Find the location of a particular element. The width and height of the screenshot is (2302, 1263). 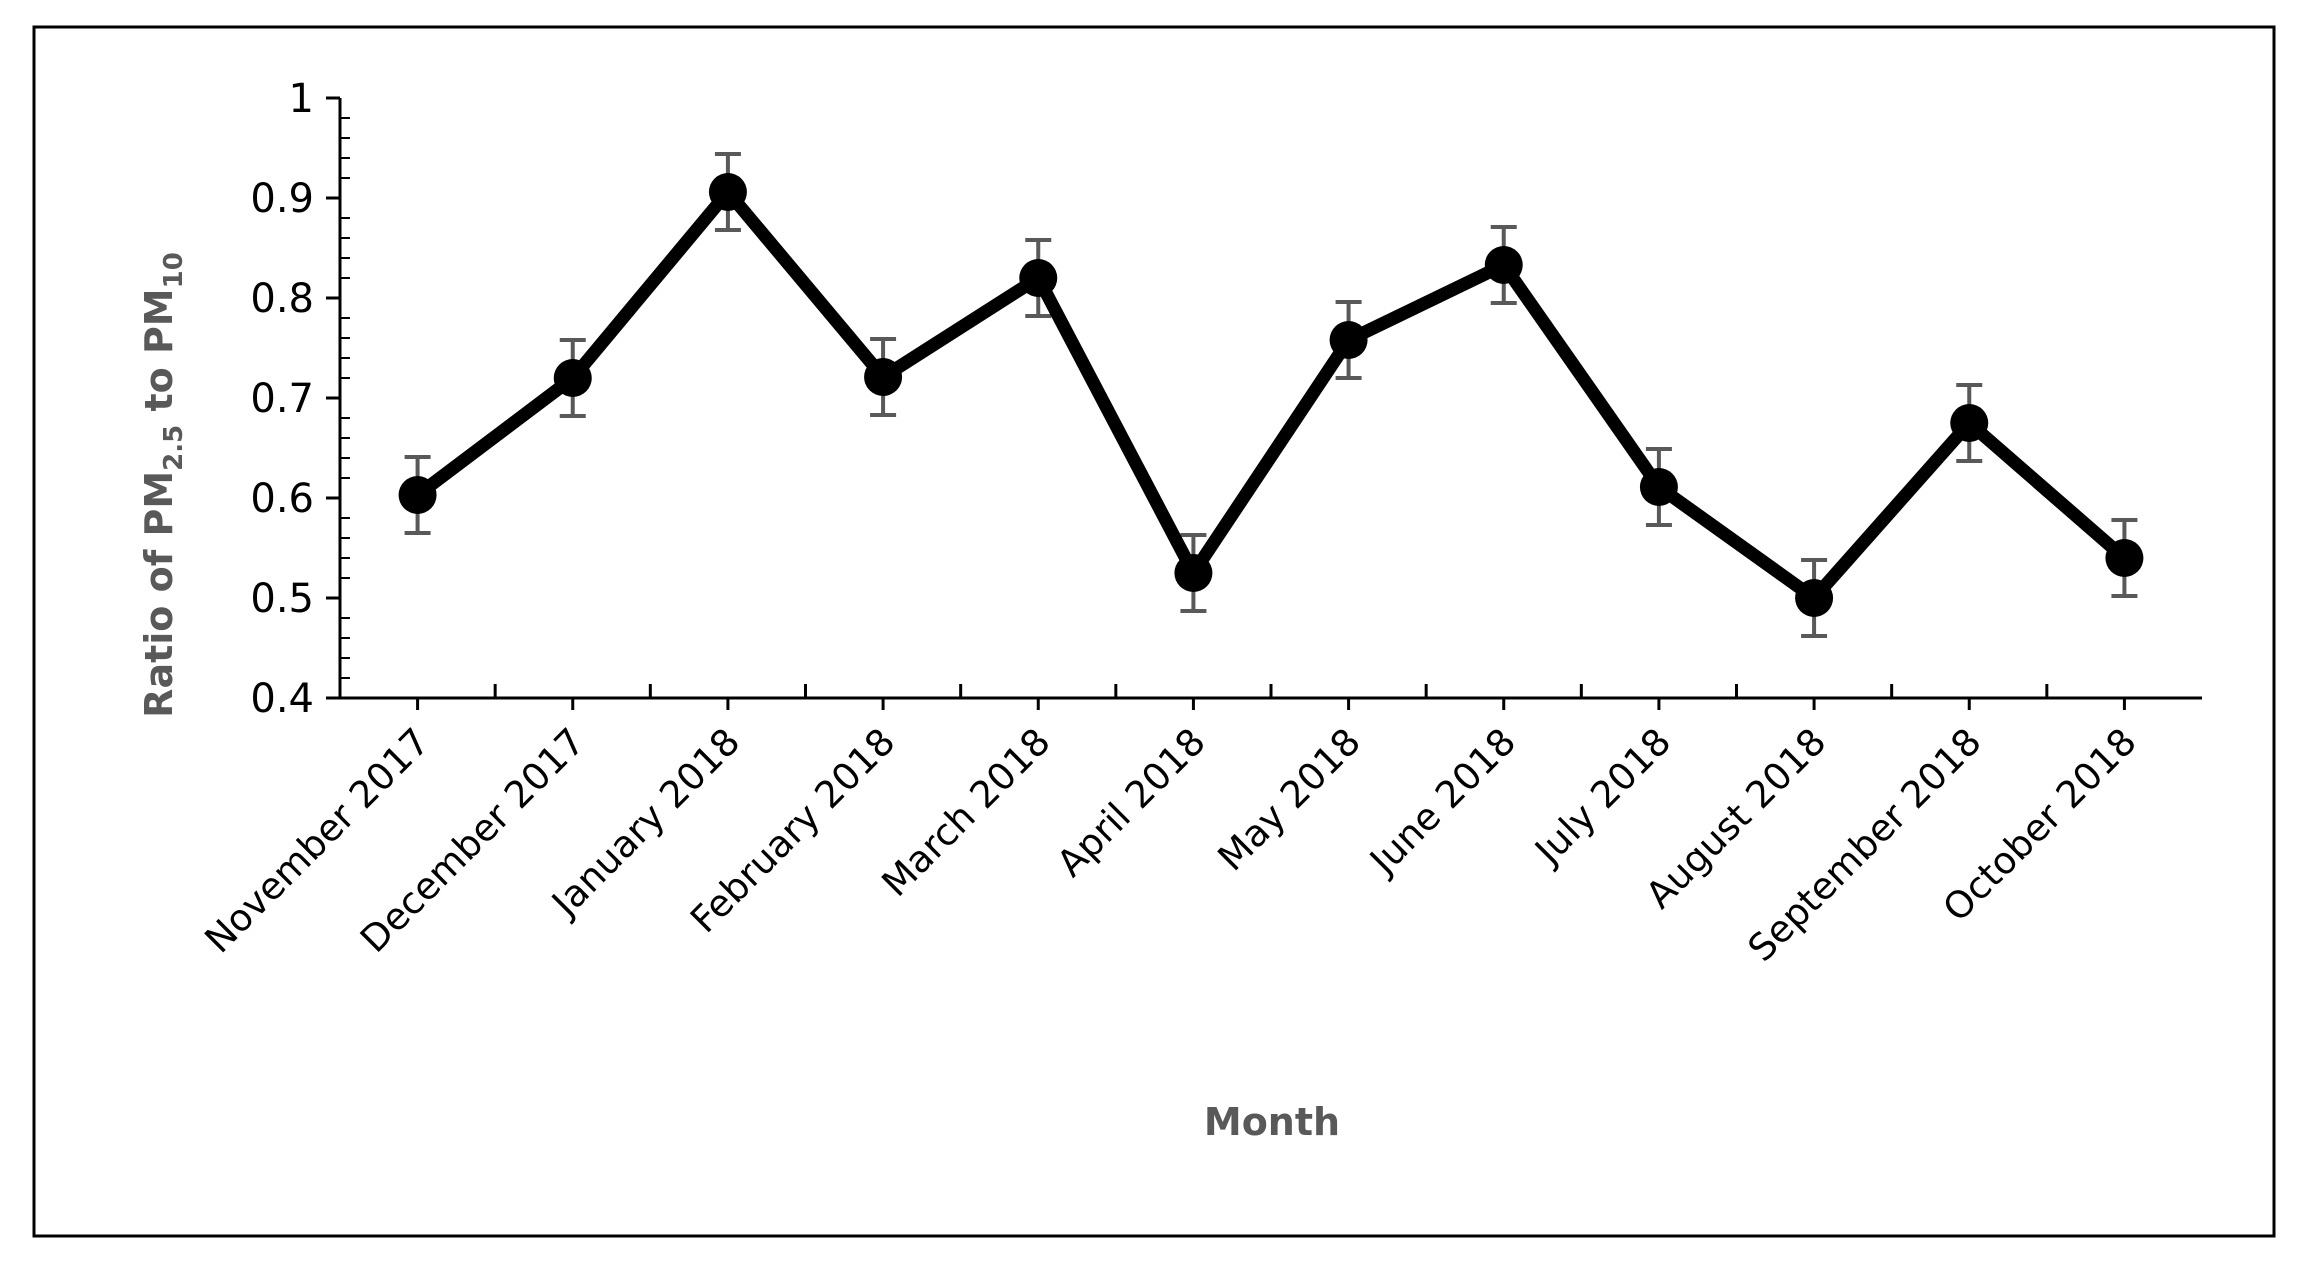

y-axis-title: Ratio of PM2.5 to PM10 is located at coordinates (163, 485).